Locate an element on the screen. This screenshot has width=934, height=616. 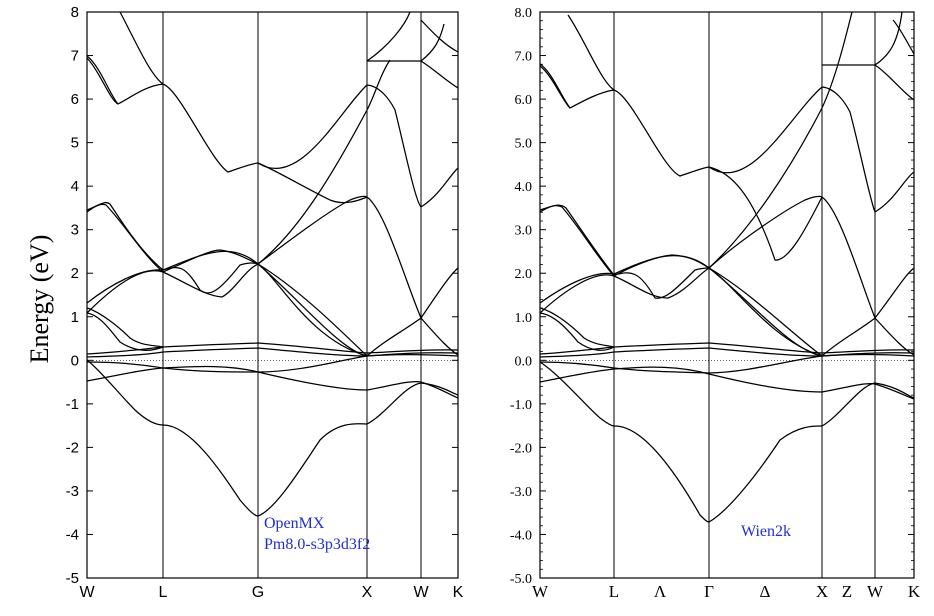
y-tick-label: -3 is located at coordinates (72, 491).